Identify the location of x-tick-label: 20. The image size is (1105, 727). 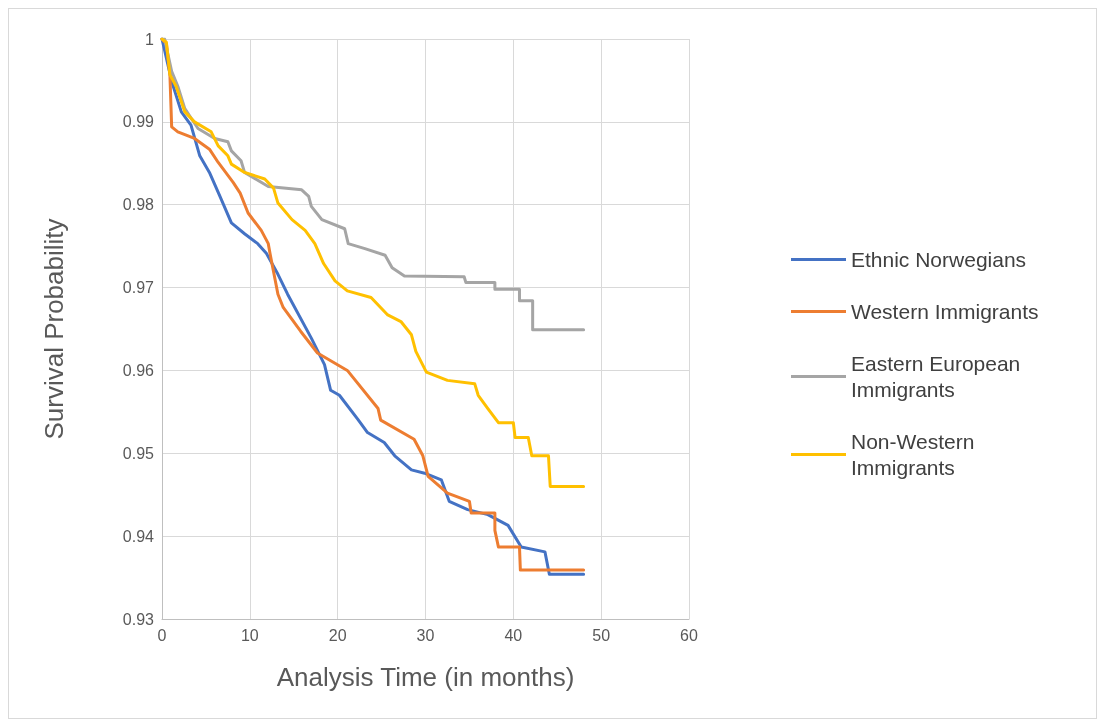
(337, 635).